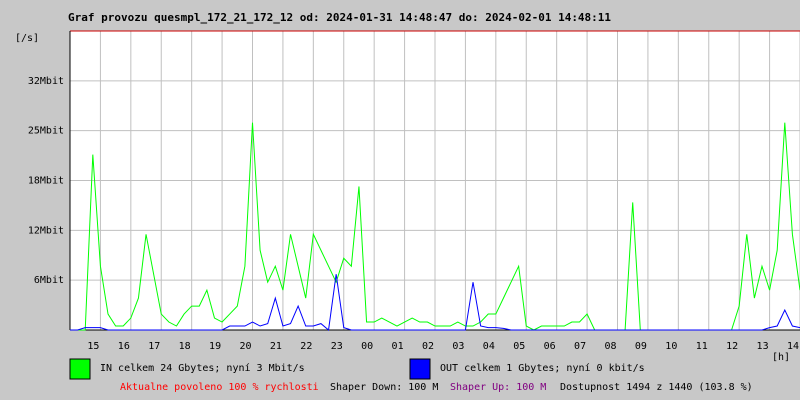  What do you see at coordinates (398, 346) in the screenshot?
I see `x-tick-label: 01` at bounding box center [398, 346].